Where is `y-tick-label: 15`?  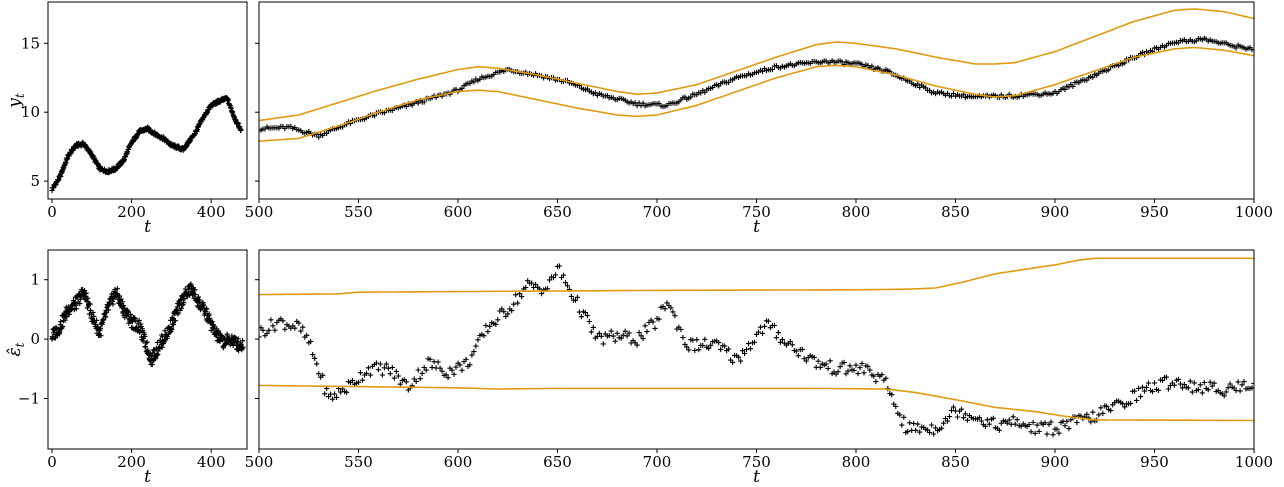
y-tick-label: 15 is located at coordinates (30, 43).